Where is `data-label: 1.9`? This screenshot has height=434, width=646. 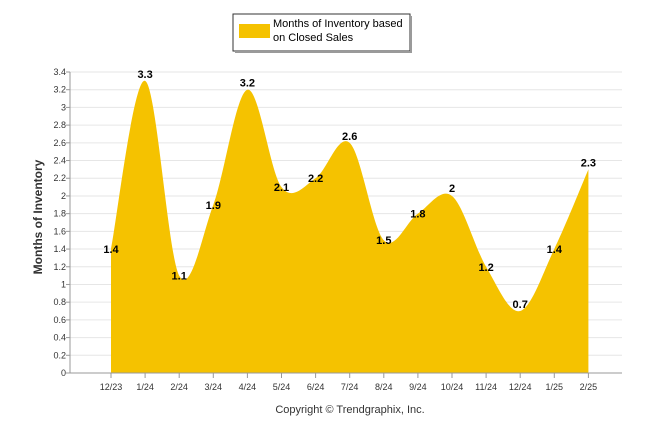
data-label: 1.9 is located at coordinates (213, 206).